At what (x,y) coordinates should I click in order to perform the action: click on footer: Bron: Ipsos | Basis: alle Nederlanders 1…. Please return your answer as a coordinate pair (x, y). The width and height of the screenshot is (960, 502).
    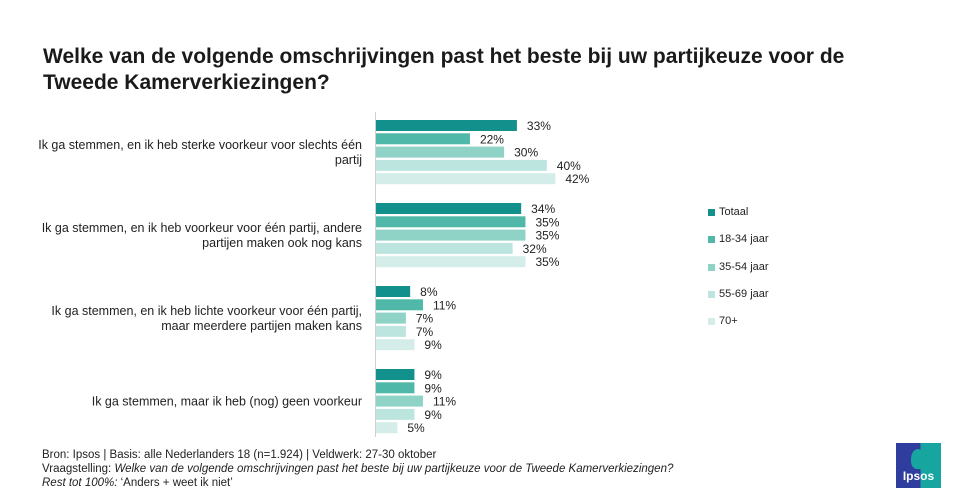
    Looking at the image, I should click on (357, 469).